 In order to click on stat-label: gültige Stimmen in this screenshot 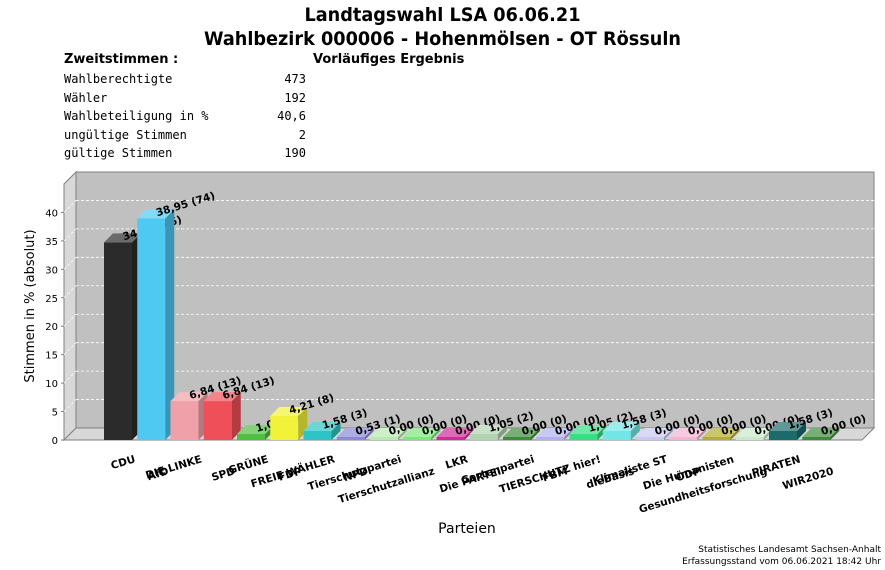, I will do `click(118, 153)`.